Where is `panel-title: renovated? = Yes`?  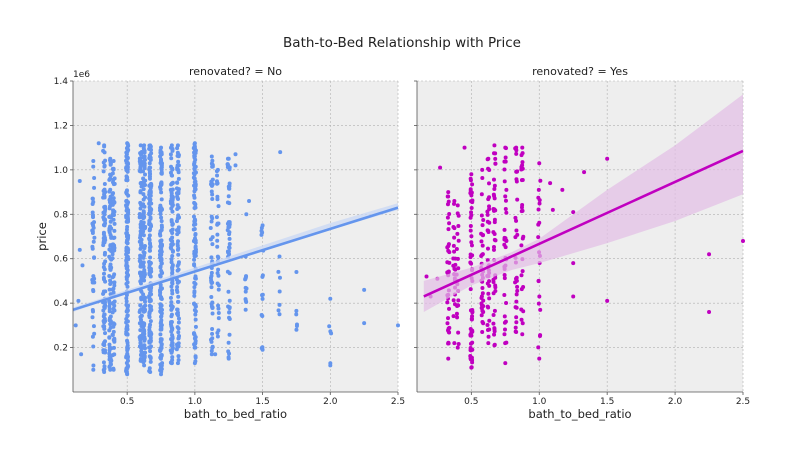
panel-title: renovated? = Yes is located at coordinates (580, 71).